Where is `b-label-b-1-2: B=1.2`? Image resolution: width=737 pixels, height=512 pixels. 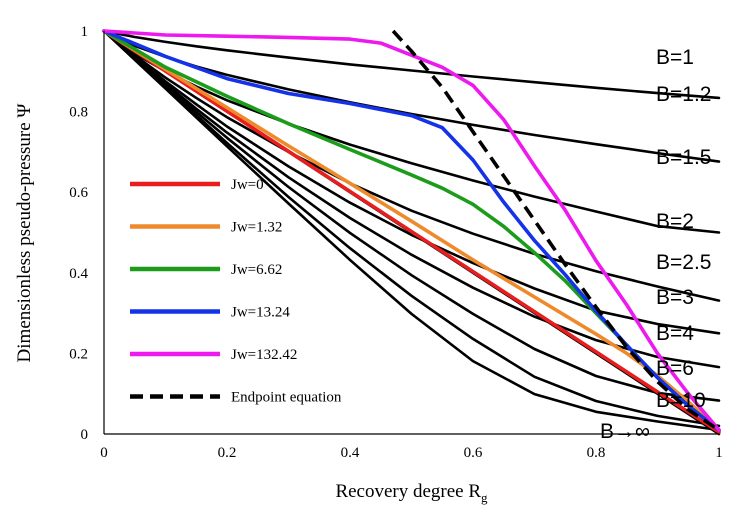 b-label-b-1-2: B=1.2 is located at coordinates (683, 94).